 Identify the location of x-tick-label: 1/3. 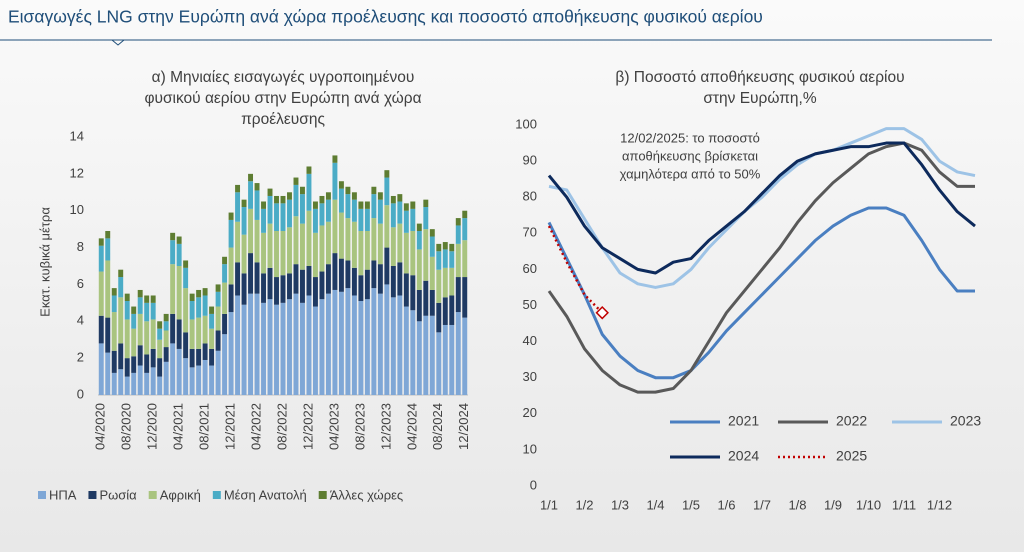
(620, 504).